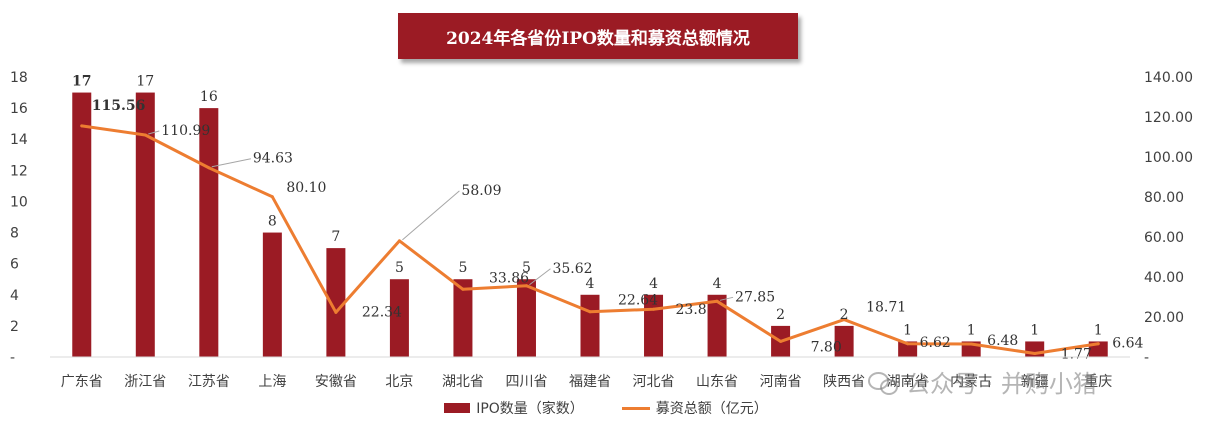  What do you see at coordinates (780, 315) in the screenshot?
I see `bar-label-12: 2` at bounding box center [780, 315].